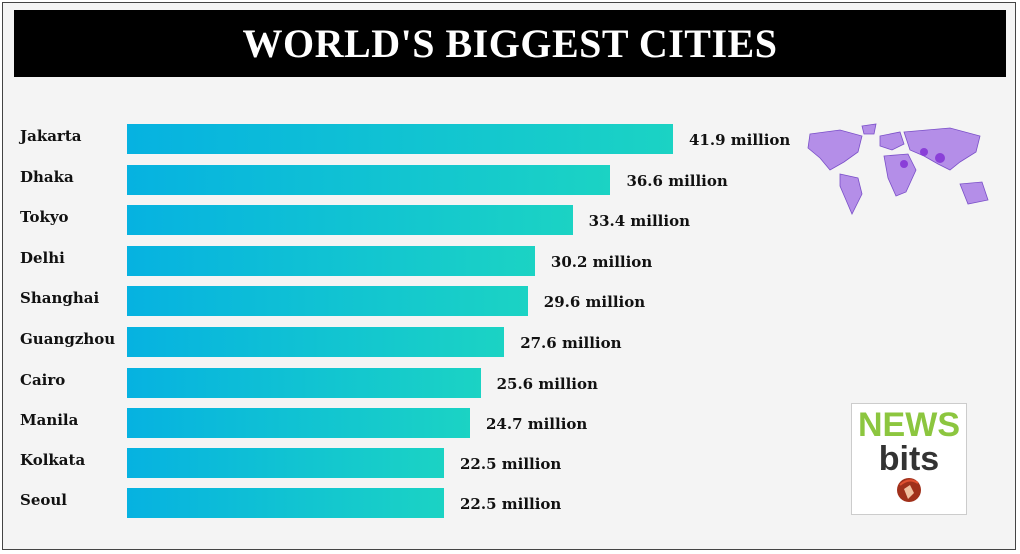 The height and width of the screenshot is (554, 1020). What do you see at coordinates (60, 298) in the screenshot?
I see `category-label: Shanghai` at bounding box center [60, 298].